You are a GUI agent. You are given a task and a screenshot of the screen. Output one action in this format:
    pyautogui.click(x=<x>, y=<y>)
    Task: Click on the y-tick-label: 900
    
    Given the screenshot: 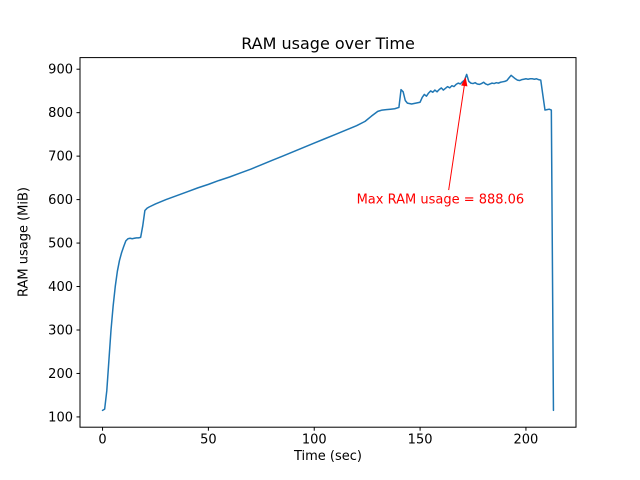 What is the action you would take?
    pyautogui.click(x=60, y=70)
    